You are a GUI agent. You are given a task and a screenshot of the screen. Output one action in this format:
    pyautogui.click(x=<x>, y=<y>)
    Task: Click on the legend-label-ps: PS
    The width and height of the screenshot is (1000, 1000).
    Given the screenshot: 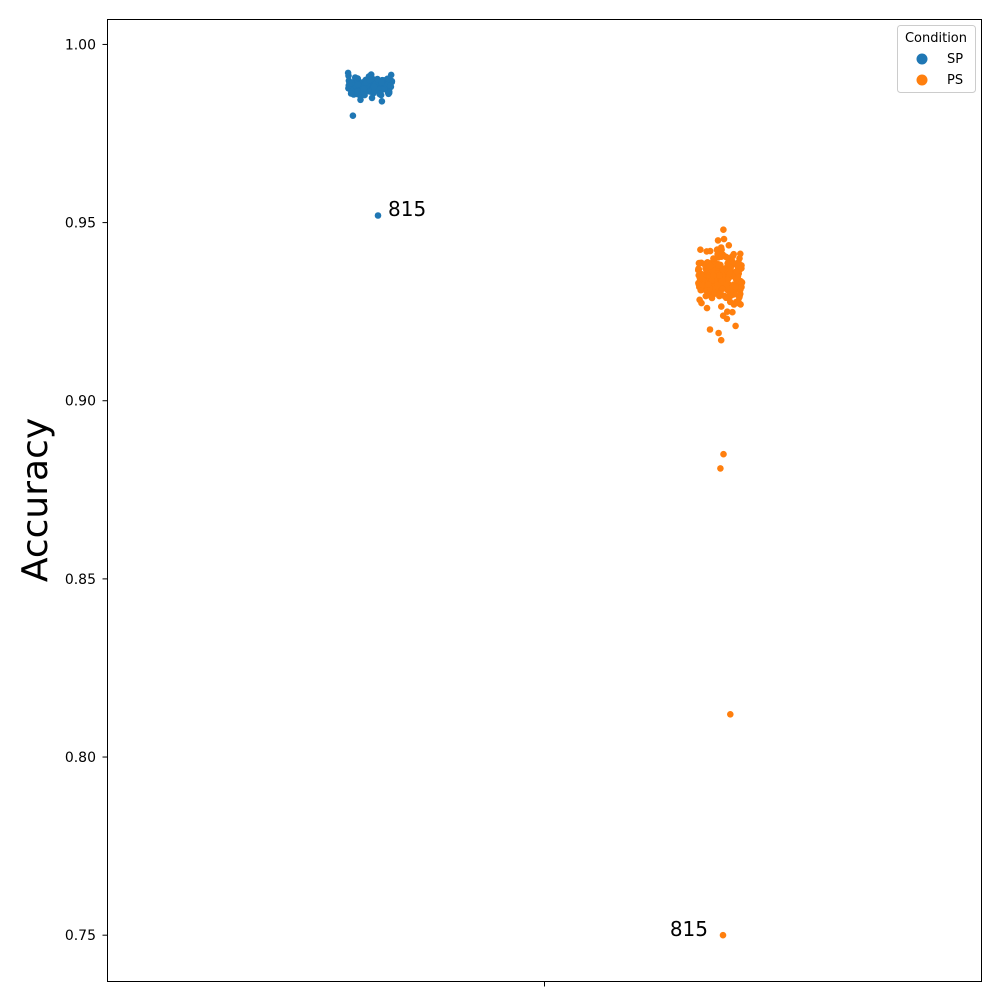 What is the action you would take?
    pyautogui.click(x=955, y=80)
    